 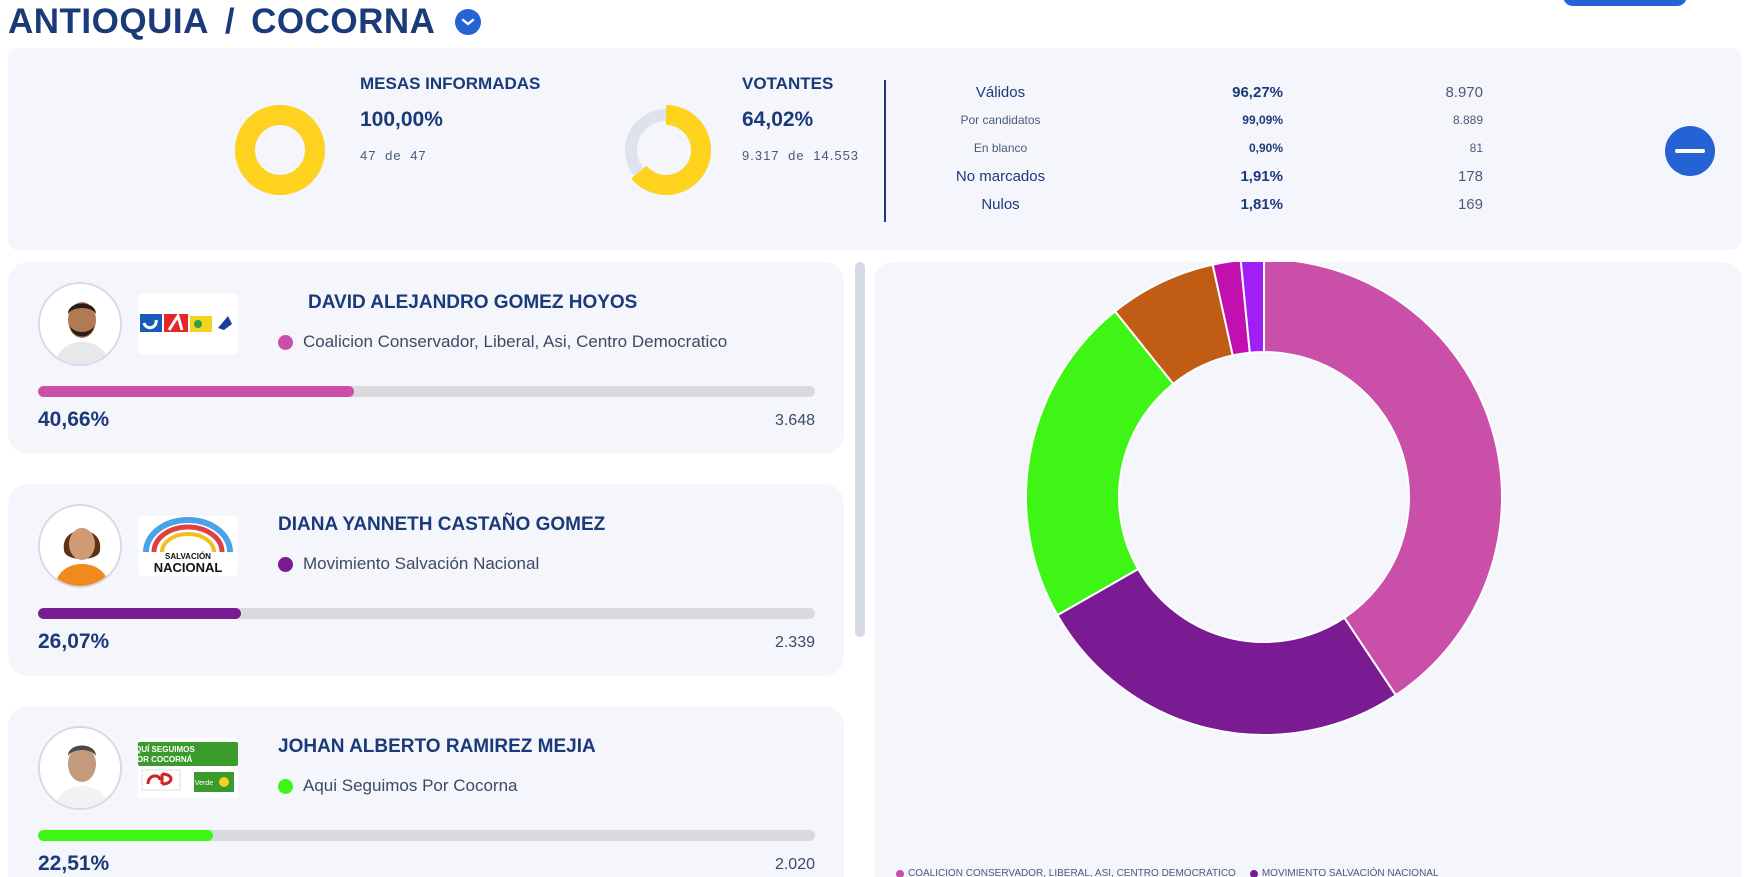 I want to click on votantes-total: 14.553, so click(x=836, y=155).